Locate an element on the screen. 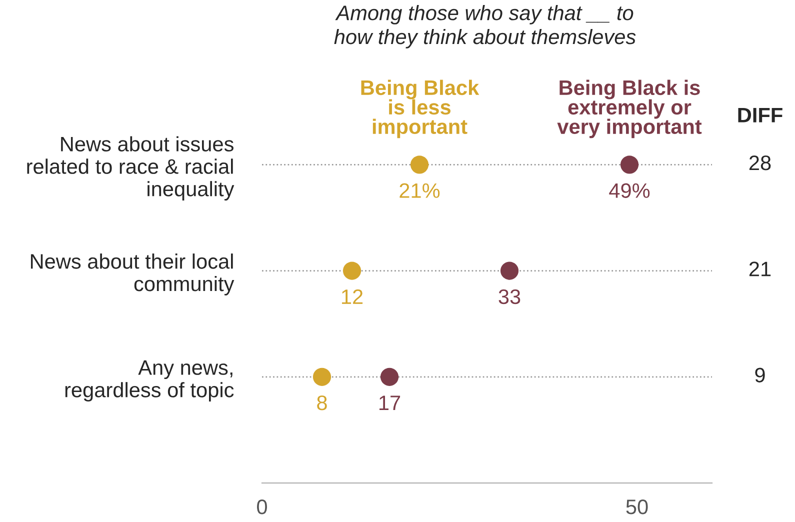  data-label: 8 is located at coordinates (322, 402).